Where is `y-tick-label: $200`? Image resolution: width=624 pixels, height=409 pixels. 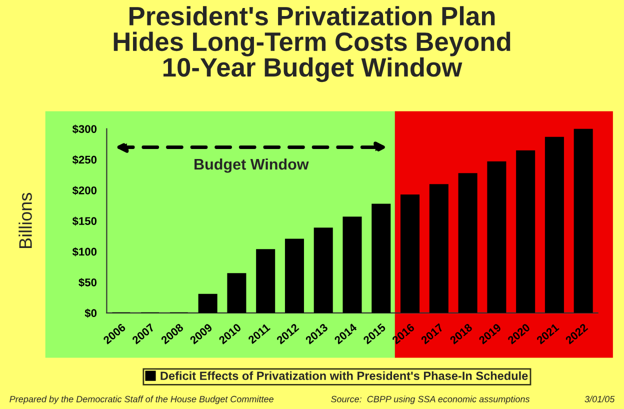
y-tick-label: $200 is located at coordinates (84, 191).